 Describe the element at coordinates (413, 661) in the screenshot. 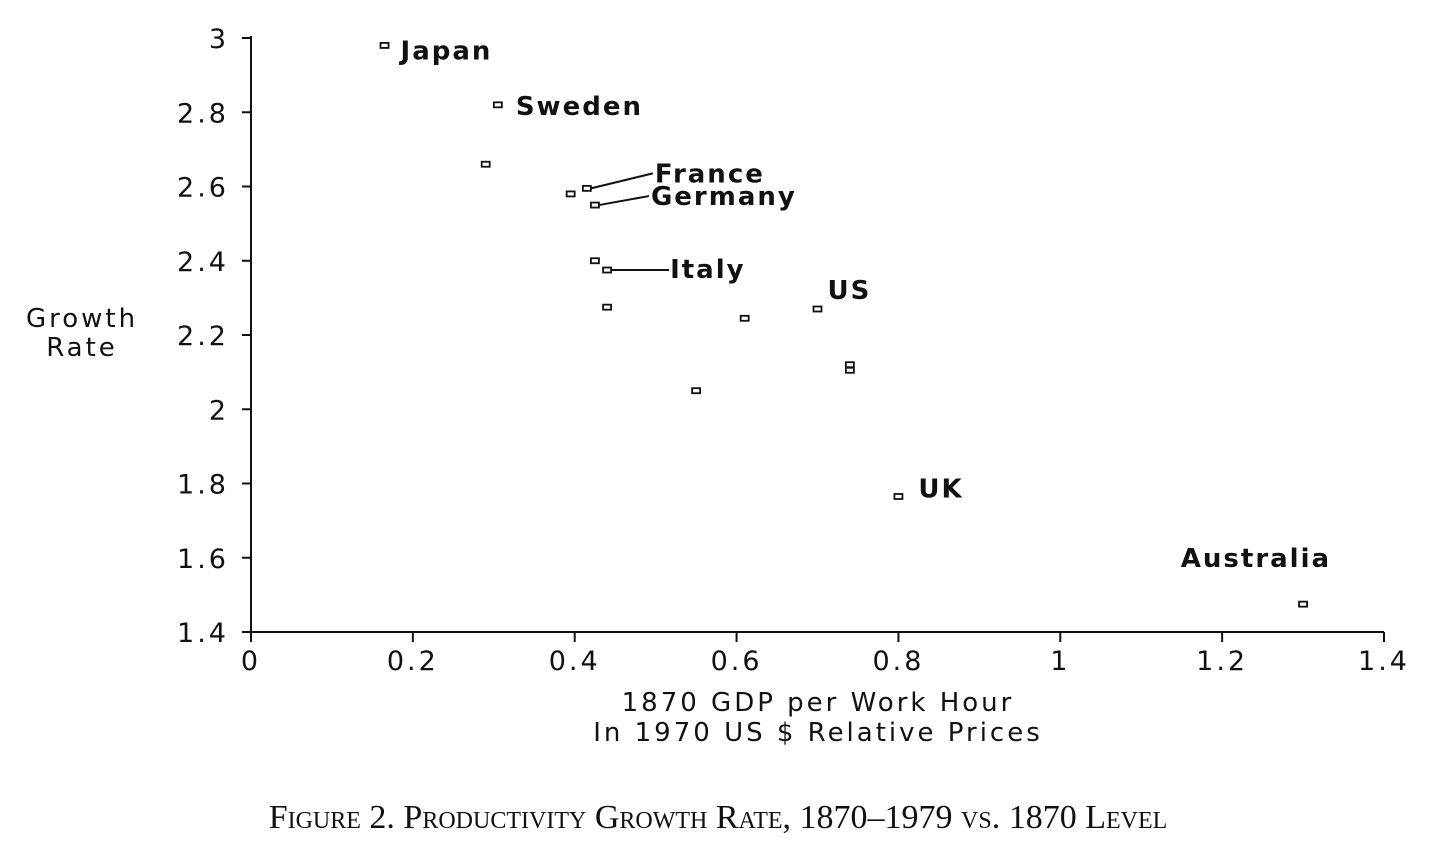

I see `x-tick-label: 0.2` at that location.